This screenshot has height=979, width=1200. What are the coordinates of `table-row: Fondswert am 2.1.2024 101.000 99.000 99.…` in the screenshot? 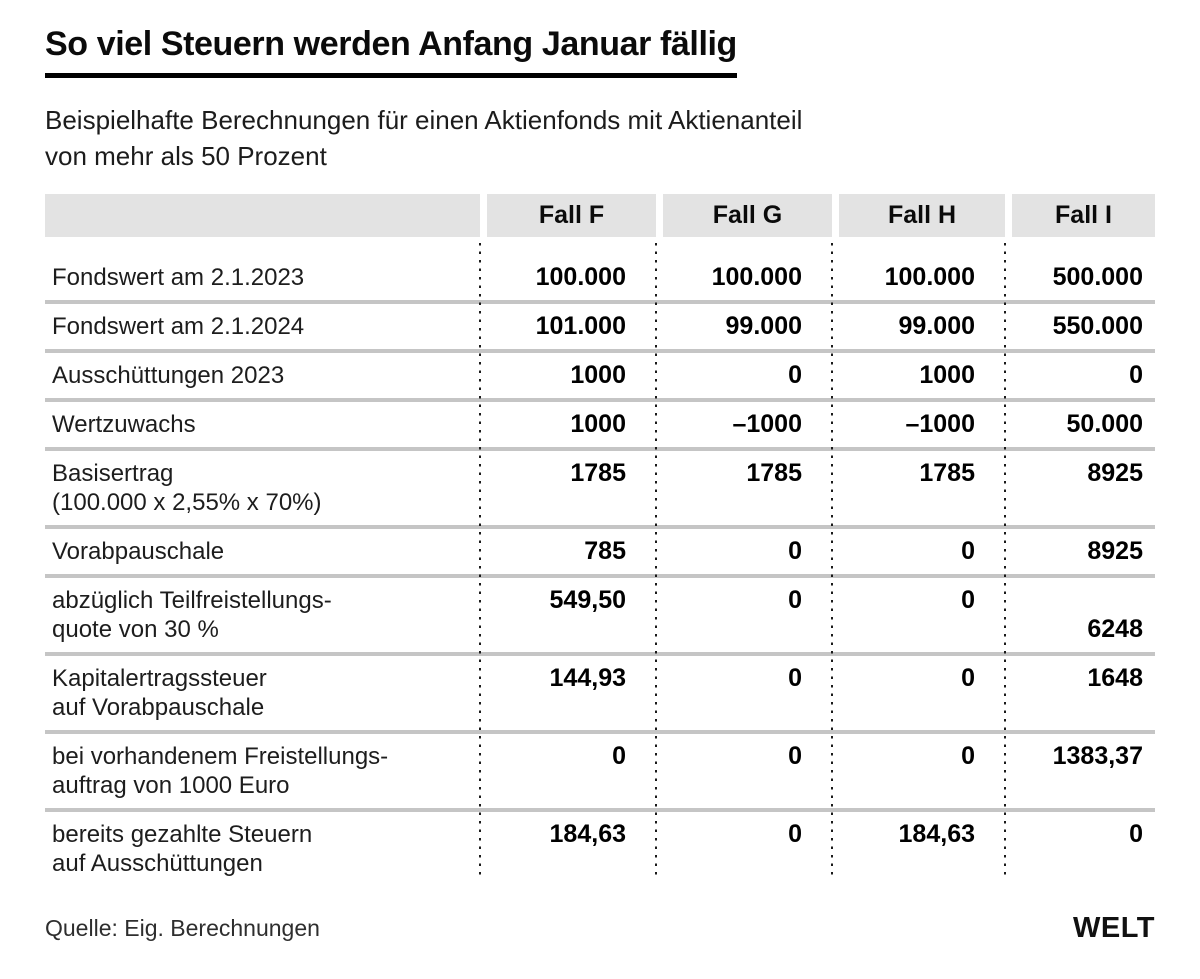 It's located at (600, 328).